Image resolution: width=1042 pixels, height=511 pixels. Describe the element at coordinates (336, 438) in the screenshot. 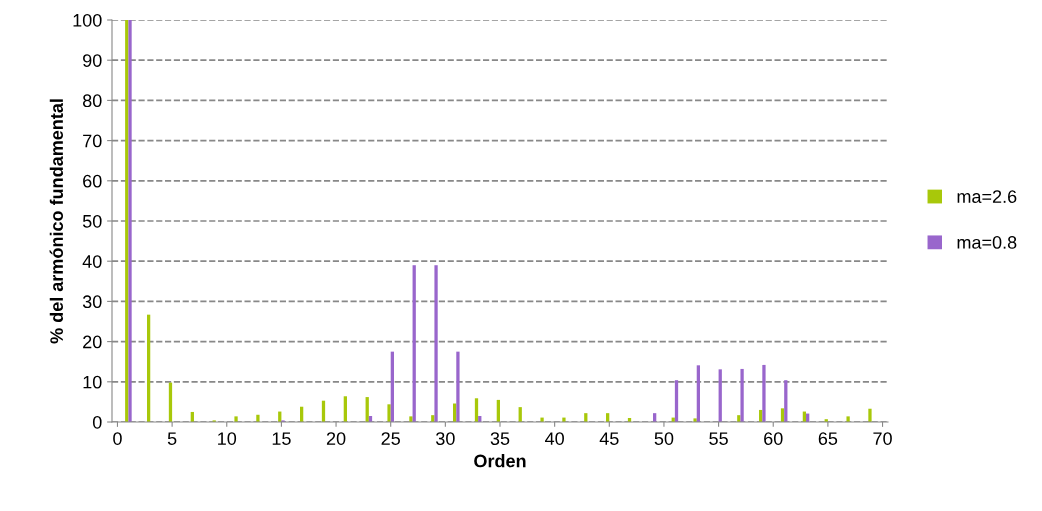

I see `x-tick-label: 20` at that location.